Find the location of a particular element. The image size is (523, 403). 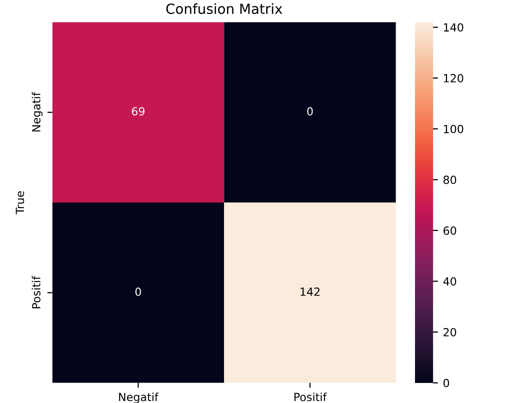

data-label: 142 is located at coordinates (310, 292).